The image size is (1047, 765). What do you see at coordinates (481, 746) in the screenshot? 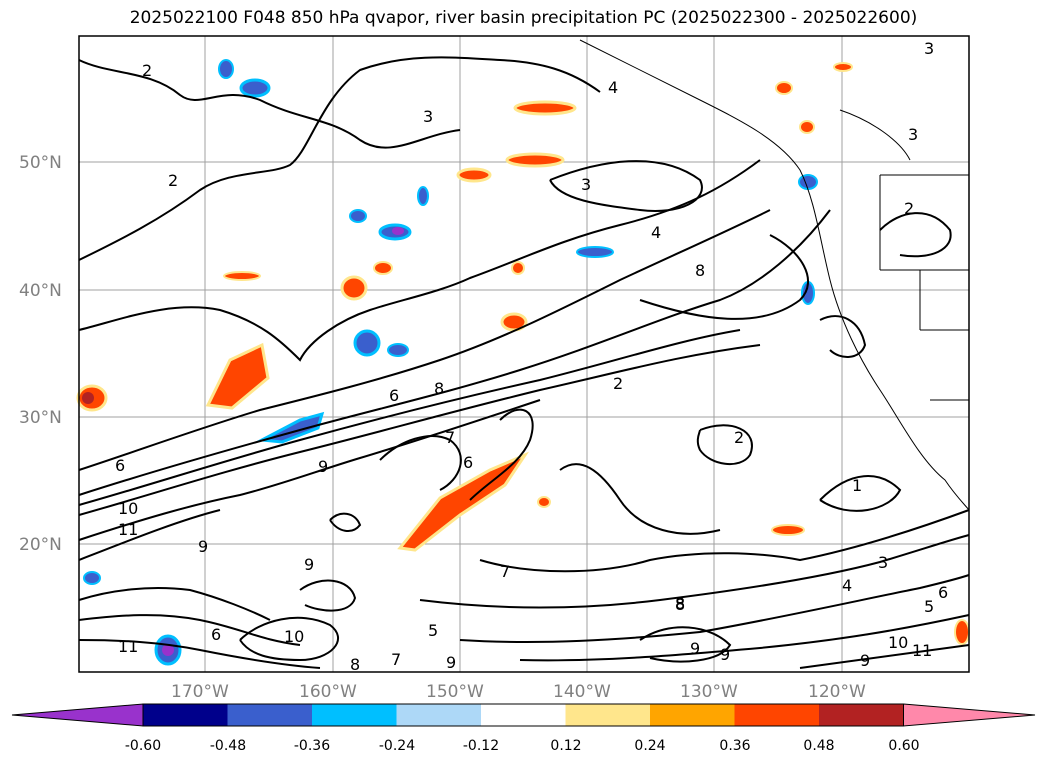
I see `colorbar-tick-label: -0.12` at bounding box center [481, 746].